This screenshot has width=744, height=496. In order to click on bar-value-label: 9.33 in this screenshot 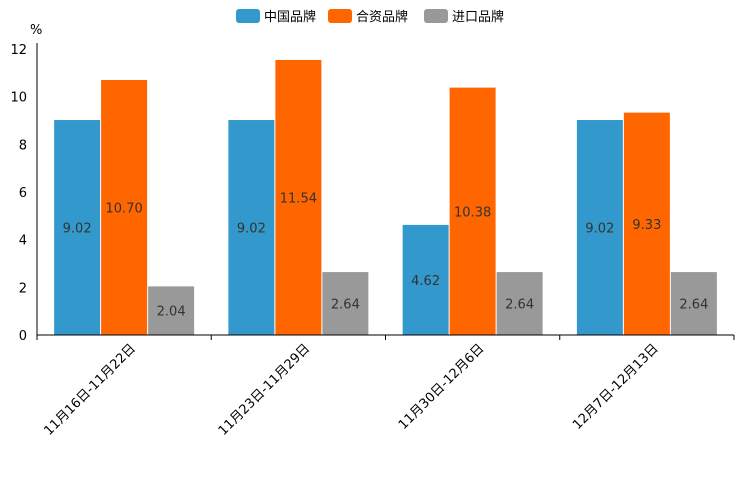, I will do `click(646, 225)`.